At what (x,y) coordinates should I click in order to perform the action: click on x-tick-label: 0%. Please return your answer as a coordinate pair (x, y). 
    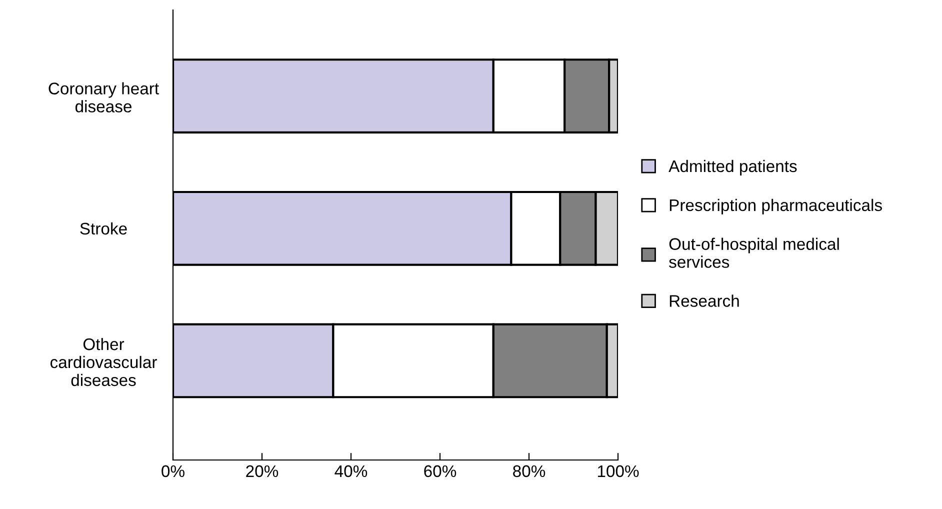
    Looking at the image, I should click on (173, 471).